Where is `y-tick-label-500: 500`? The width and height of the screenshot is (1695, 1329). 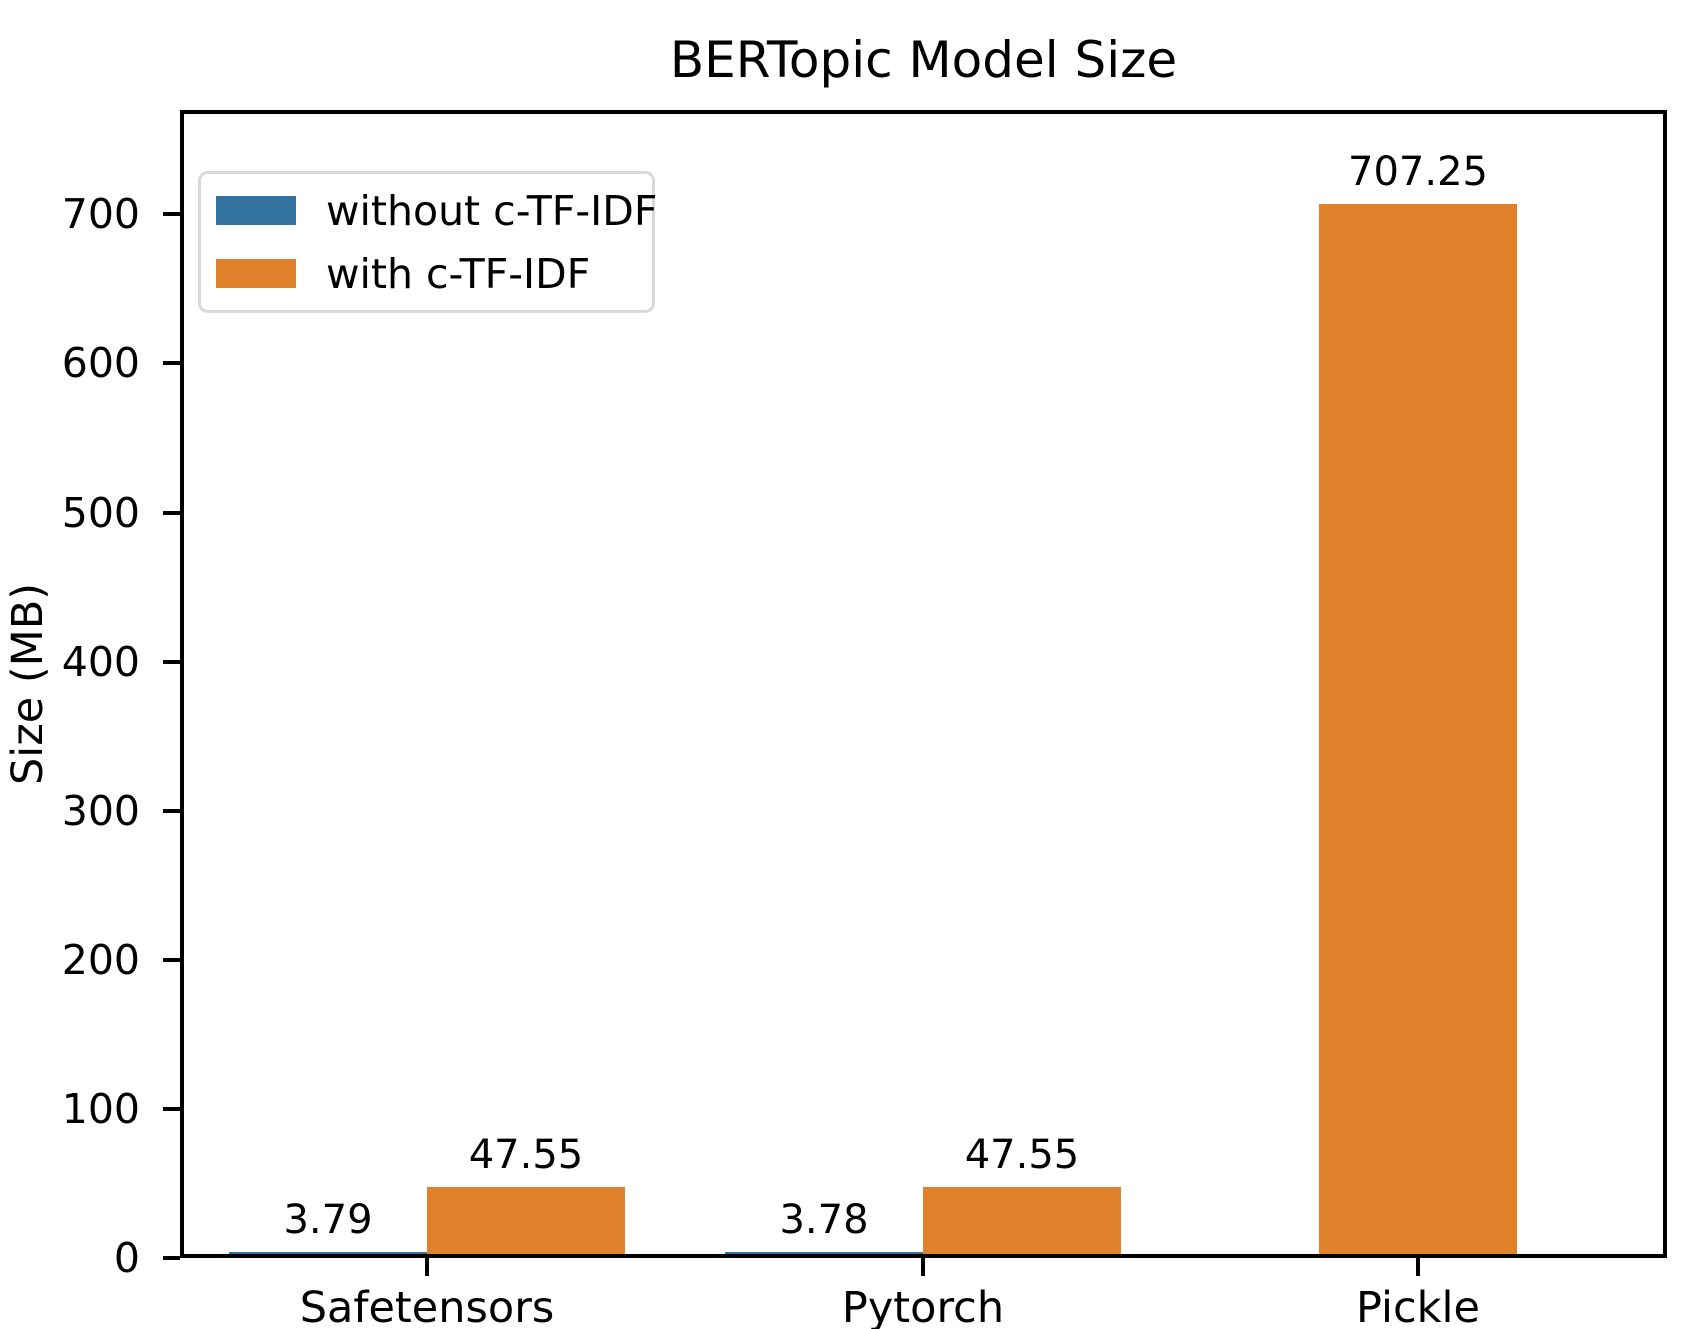 y-tick-label-500: 500 is located at coordinates (100, 513).